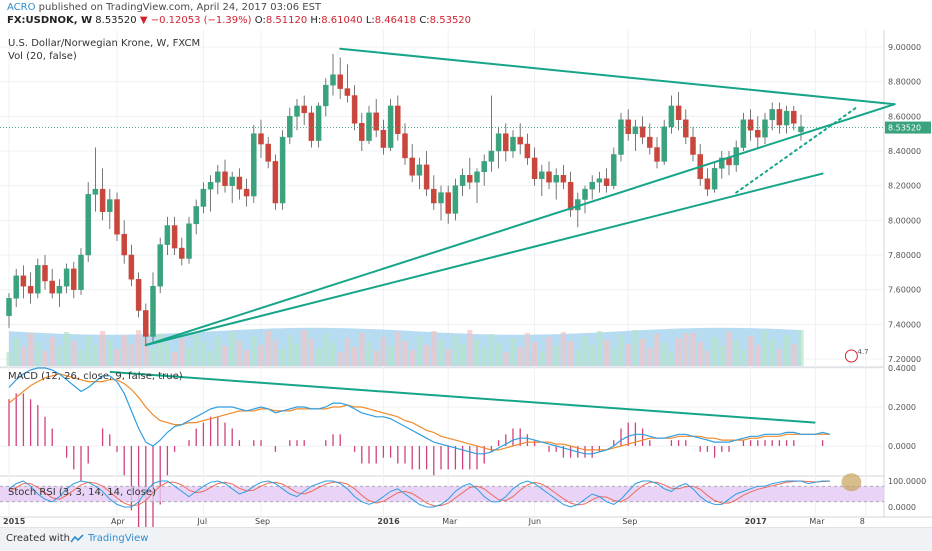 This screenshot has width=932, height=551. I want to click on symbol-label: FX:USDNOK, W, so click(50, 20).